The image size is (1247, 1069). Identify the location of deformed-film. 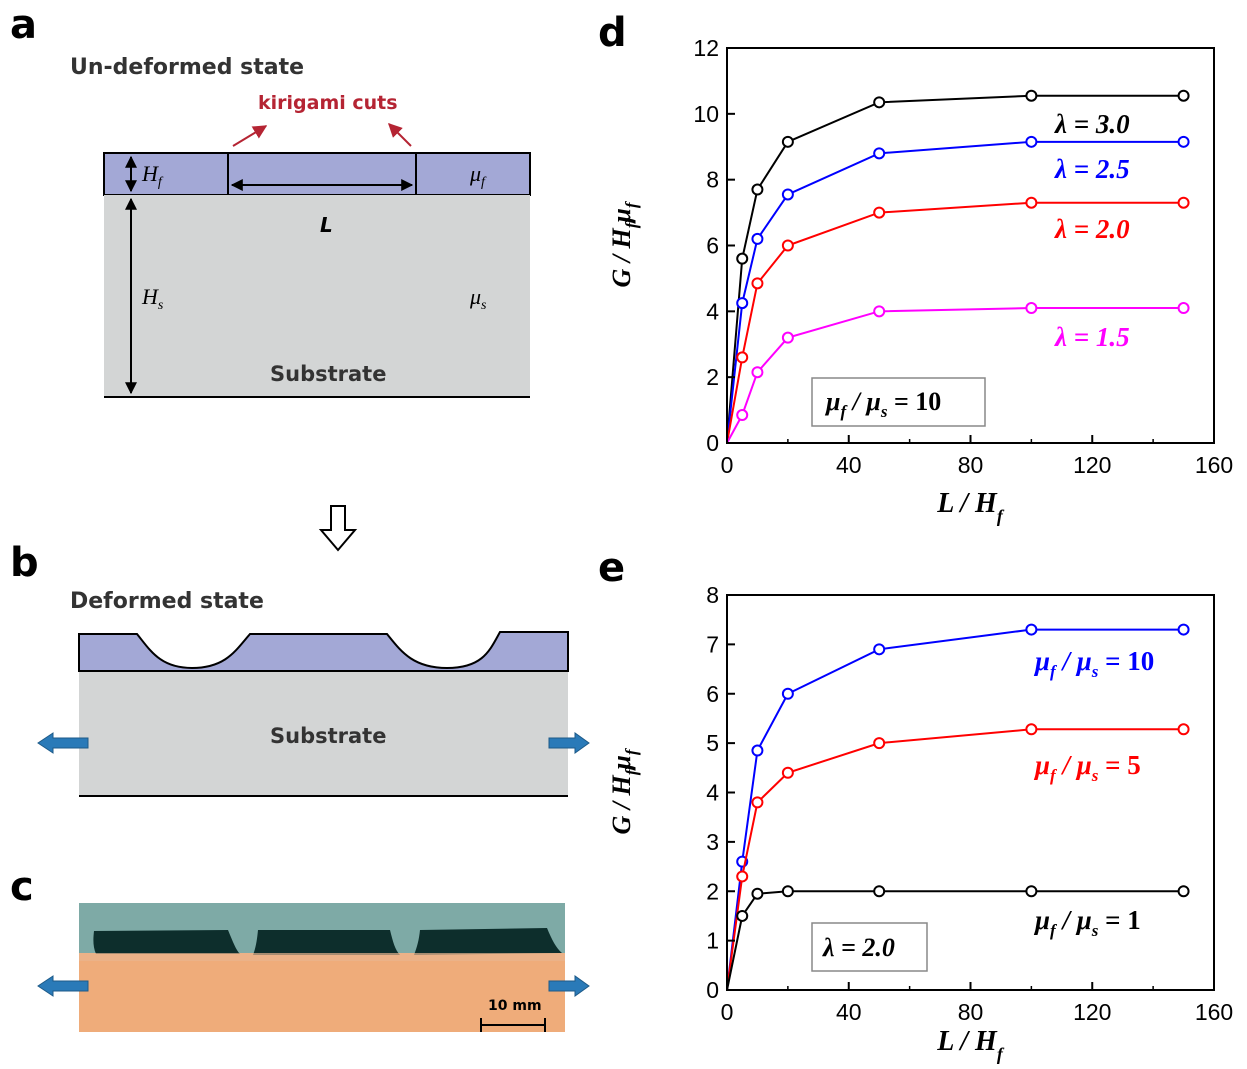
(323, 651).